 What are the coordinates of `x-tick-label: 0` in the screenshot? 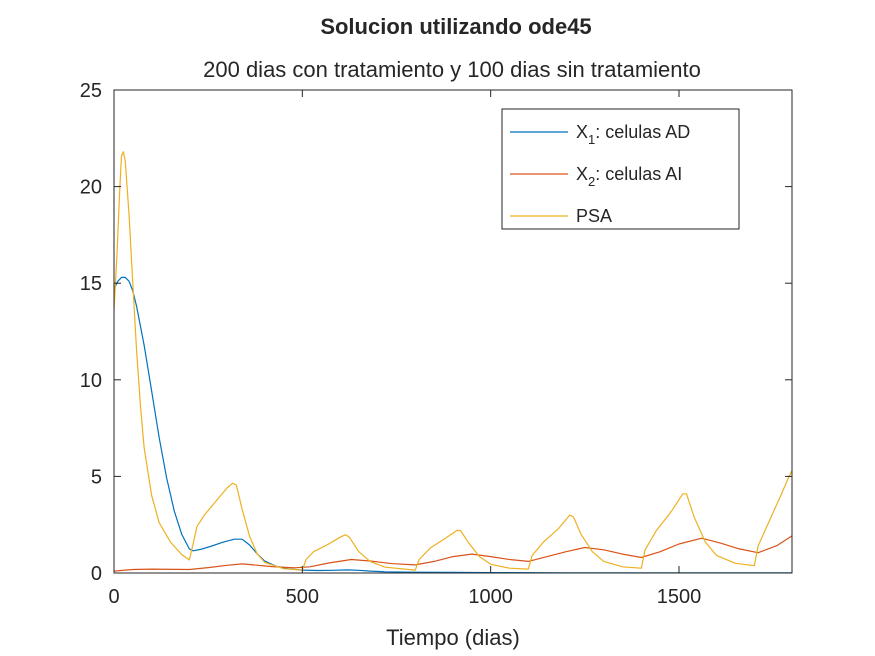 It's located at (113, 597).